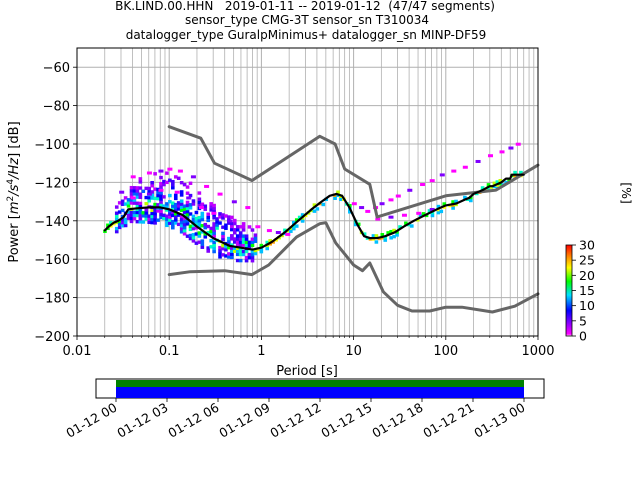 The width and height of the screenshot is (640, 480). I want to click on x-tick-label: 100, so click(445, 351).